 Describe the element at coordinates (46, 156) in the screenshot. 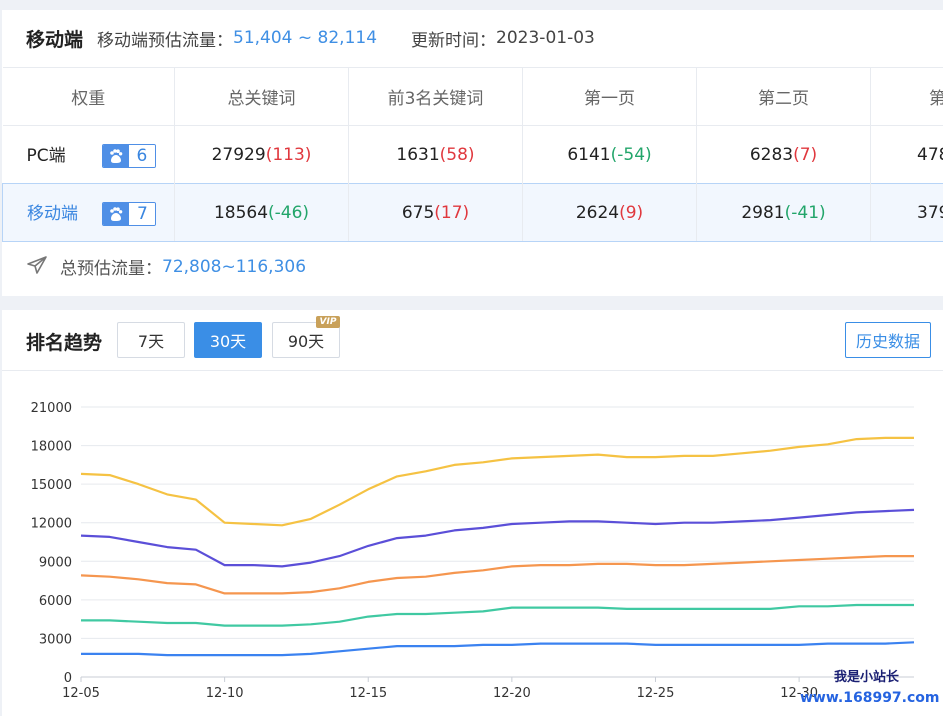

I see `row-label: PC端` at that location.